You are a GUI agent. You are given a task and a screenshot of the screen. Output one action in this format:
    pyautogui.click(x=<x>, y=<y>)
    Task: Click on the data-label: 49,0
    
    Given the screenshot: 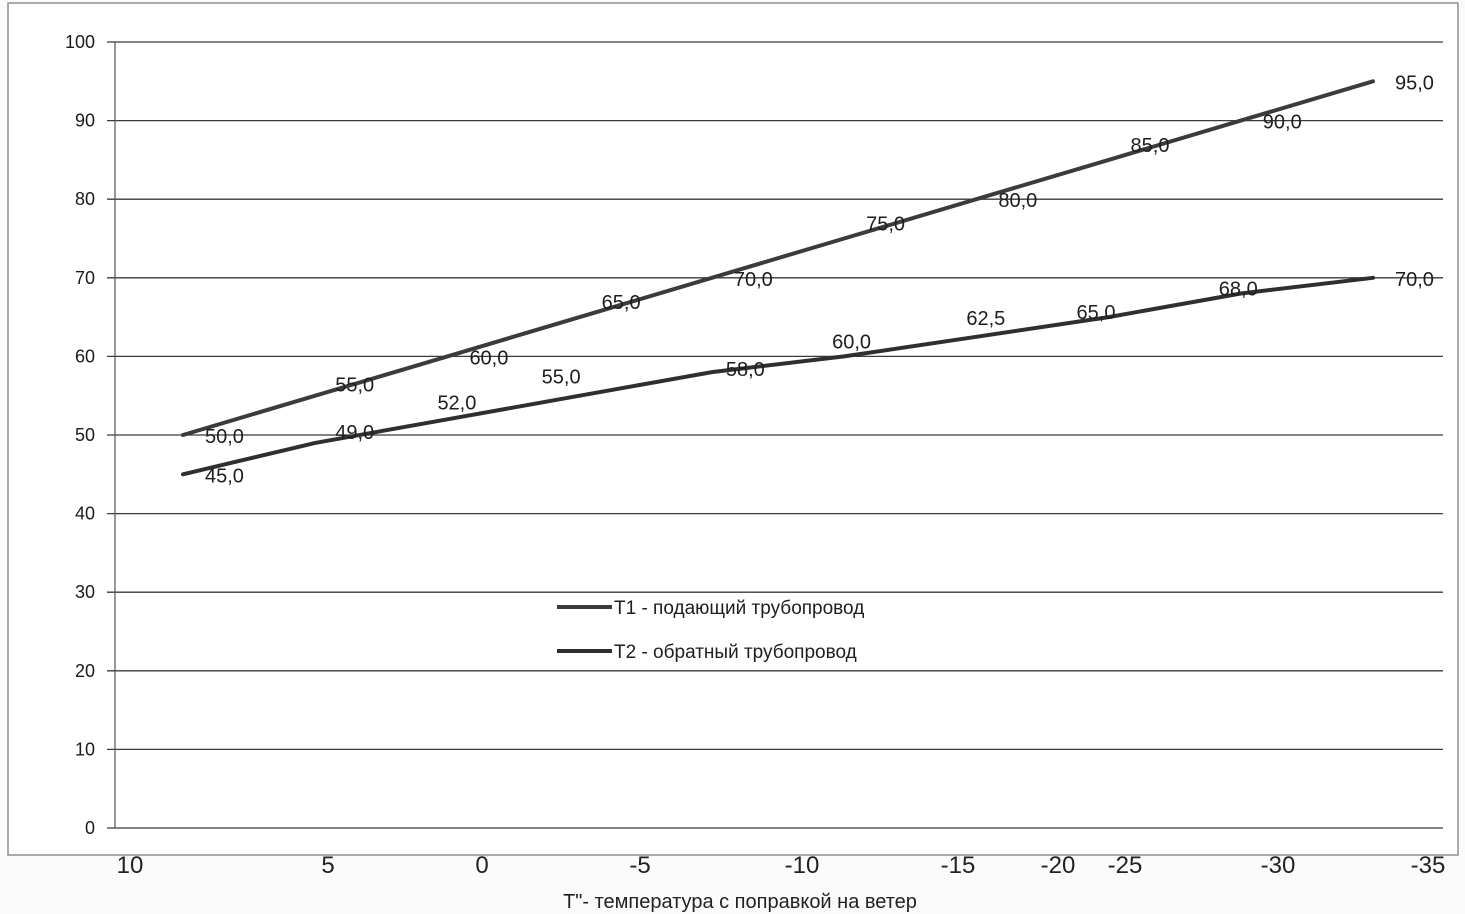 What is the action you would take?
    pyautogui.click(x=354, y=433)
    